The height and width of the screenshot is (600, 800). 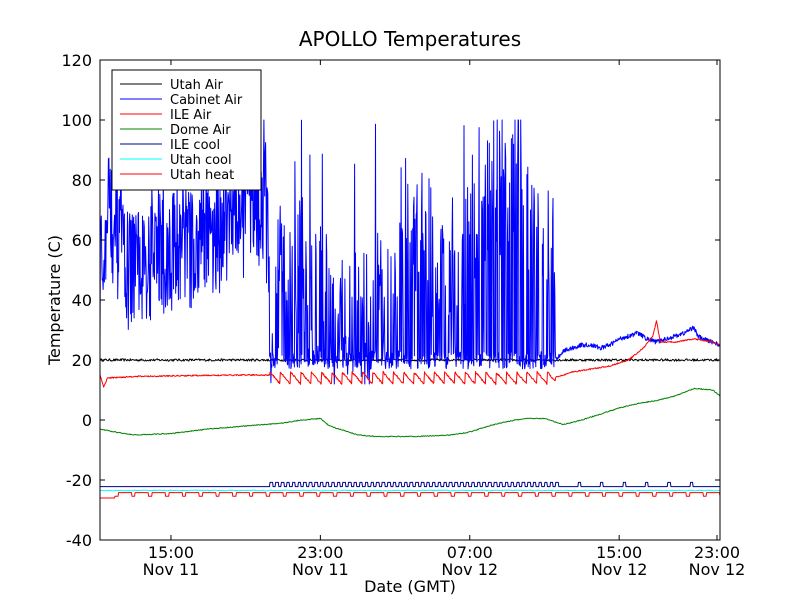 I want to click on legend-box, so click(x=186, y=130).